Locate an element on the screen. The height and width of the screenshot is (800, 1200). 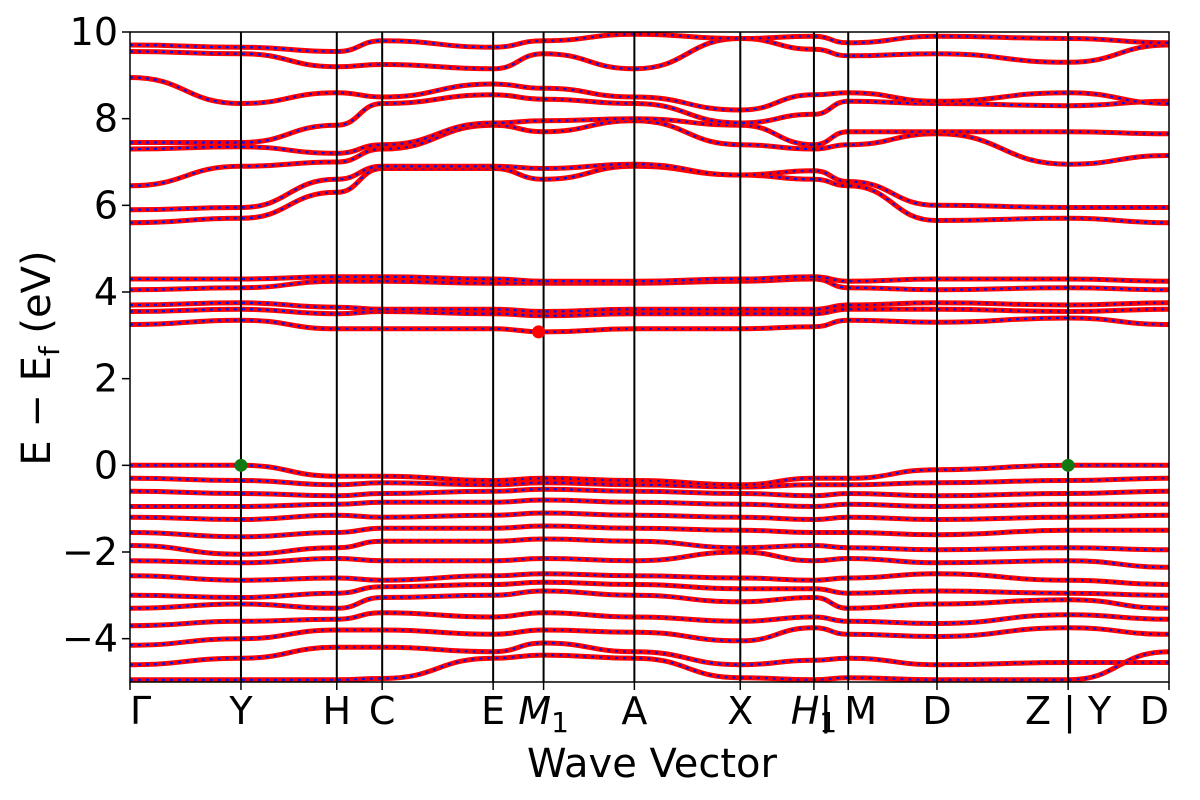
y-tick-label-7: 10 is located at coordinates (94, 32).